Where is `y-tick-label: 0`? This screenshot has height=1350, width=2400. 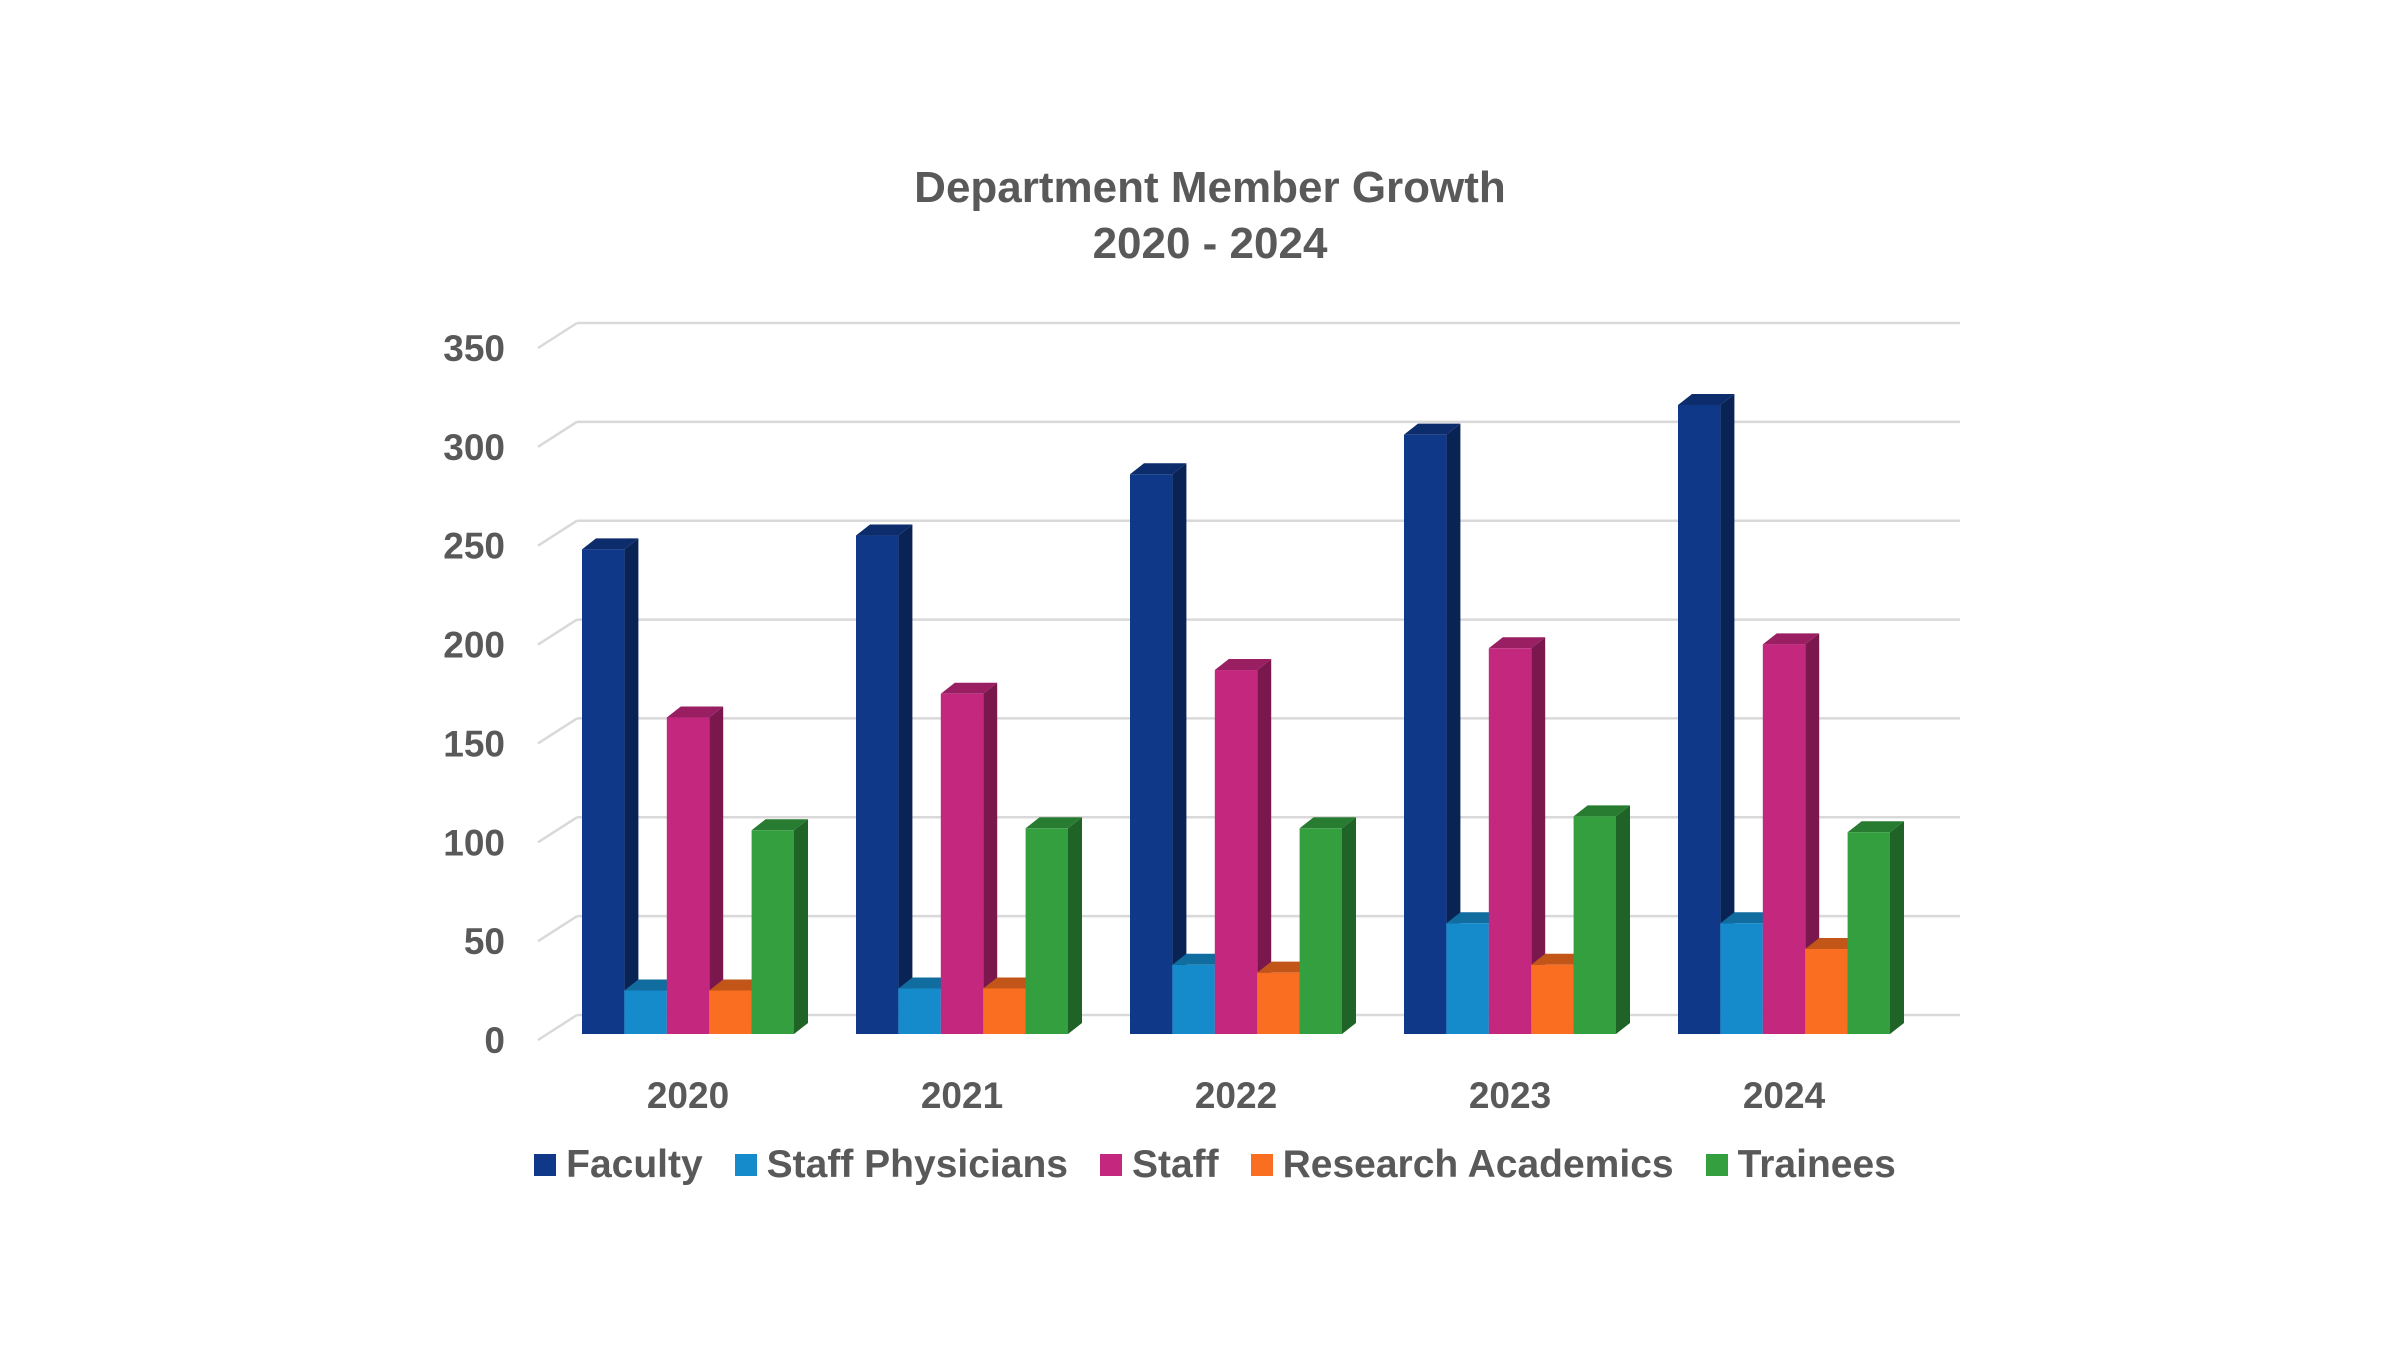
y-tick-label: 0 is located at coordinates (494, 1040).